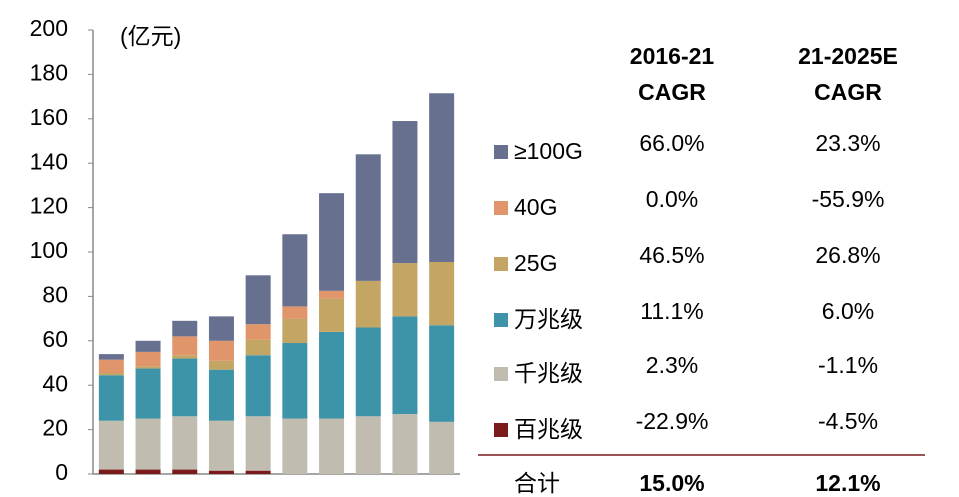 The image size is (959, 497). I want to click on total-cell: 15.0%, so click(671, 483).